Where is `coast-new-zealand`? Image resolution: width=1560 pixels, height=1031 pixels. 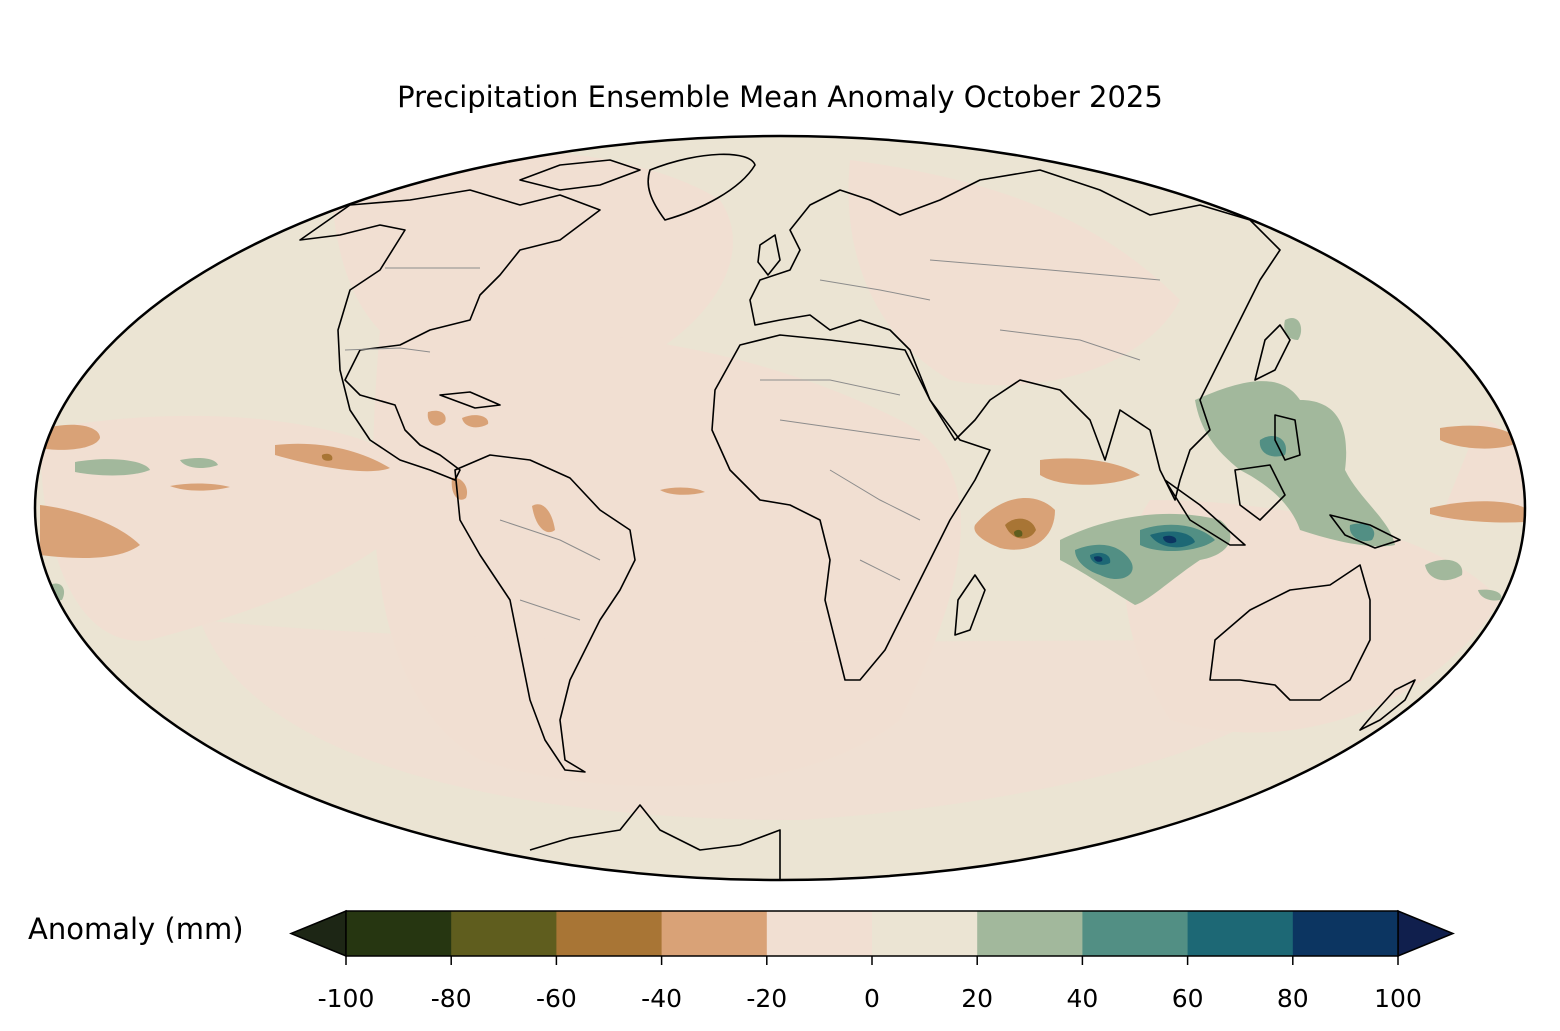
coast-new-zealand is located at coordinates (1387, 705).